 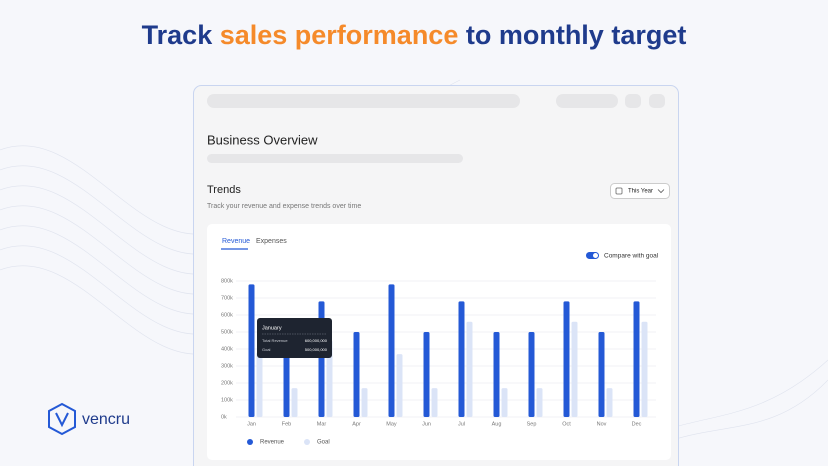 I want to click on headline-highlight: sales performance, so click(x=339, y=35).